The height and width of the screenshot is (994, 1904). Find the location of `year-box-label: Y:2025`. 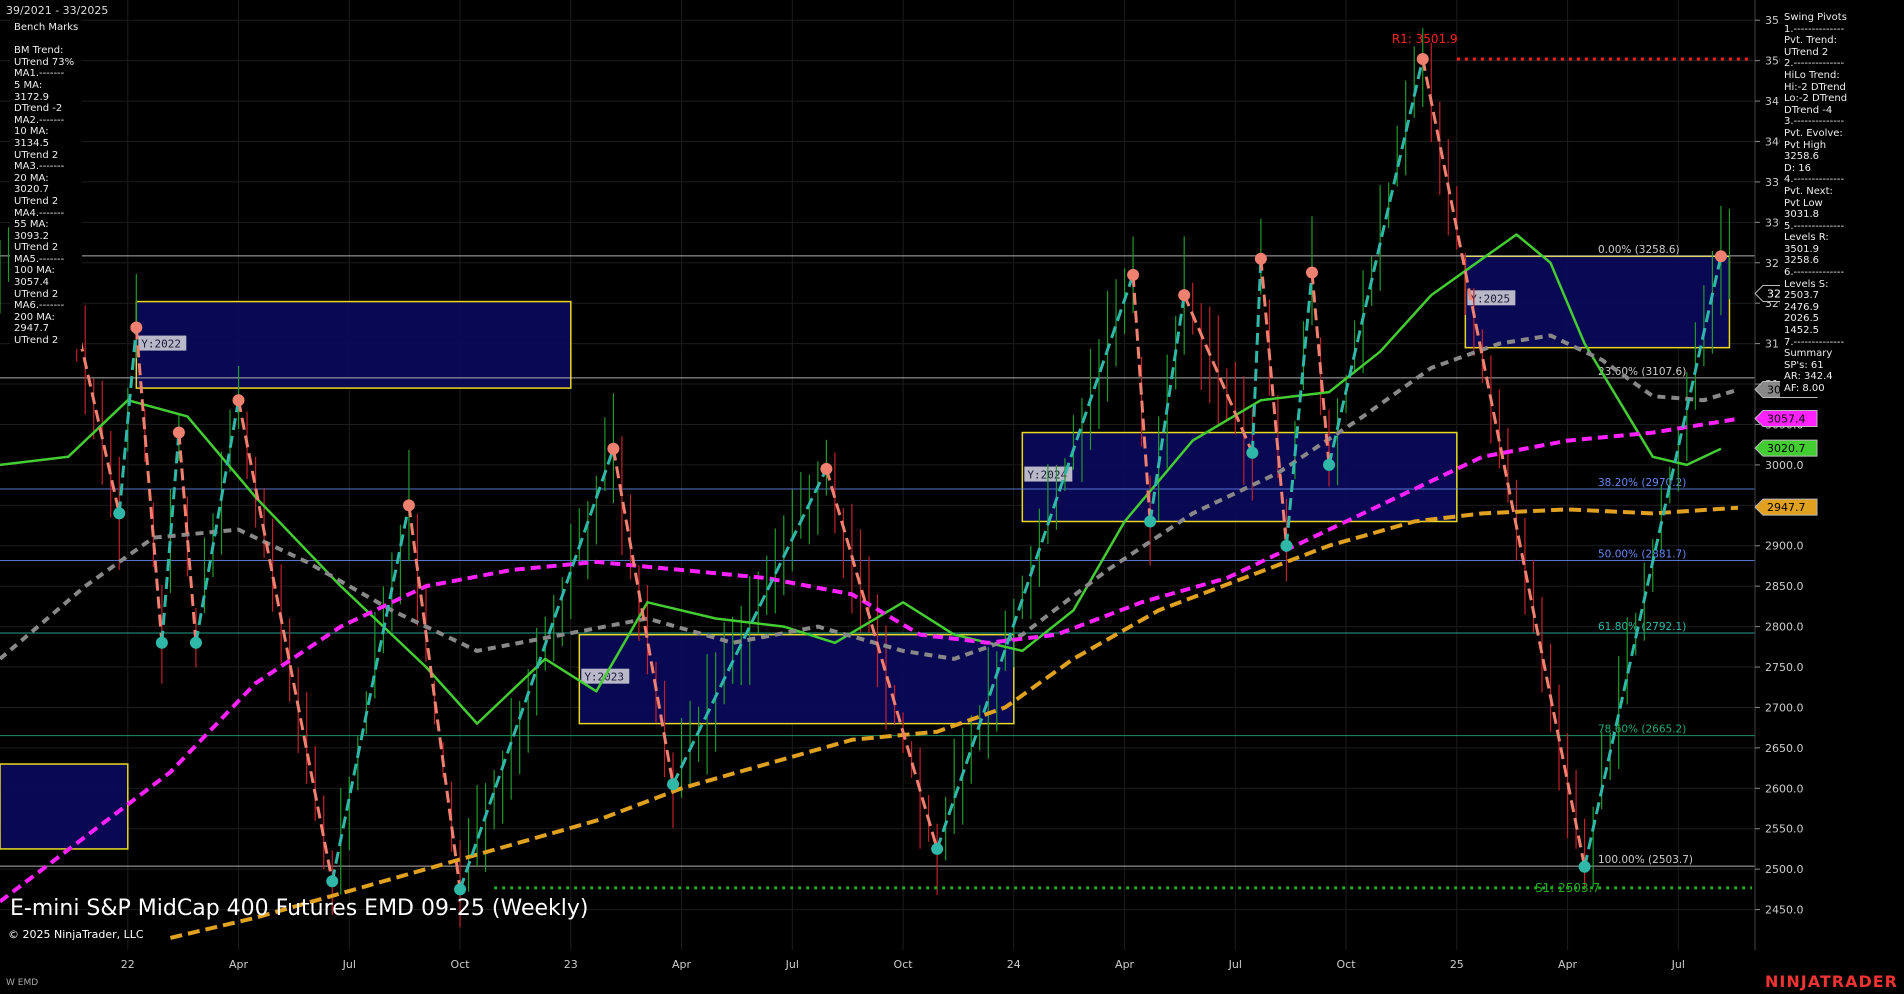

year-box-label: Y:2025 is located at coordinates (1490, 298).